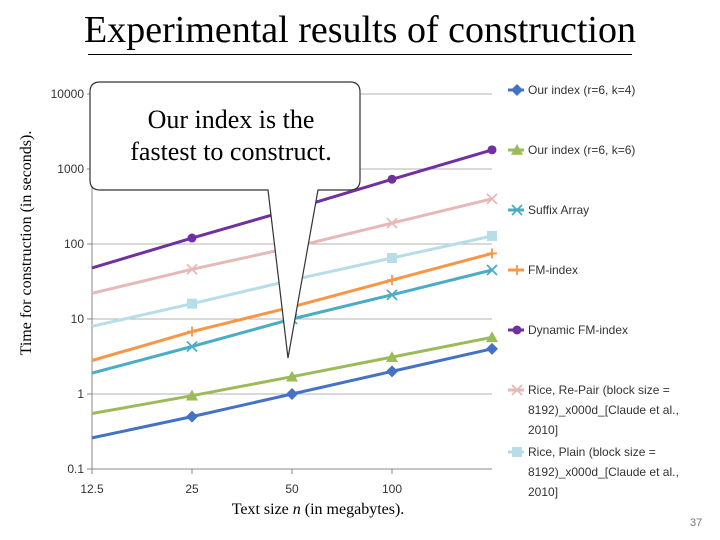 This screenshot has width=720, height=540. Describe the element at coordinates (598, 270) in the screenshot. I see `legend-item: FM-index` at that location.